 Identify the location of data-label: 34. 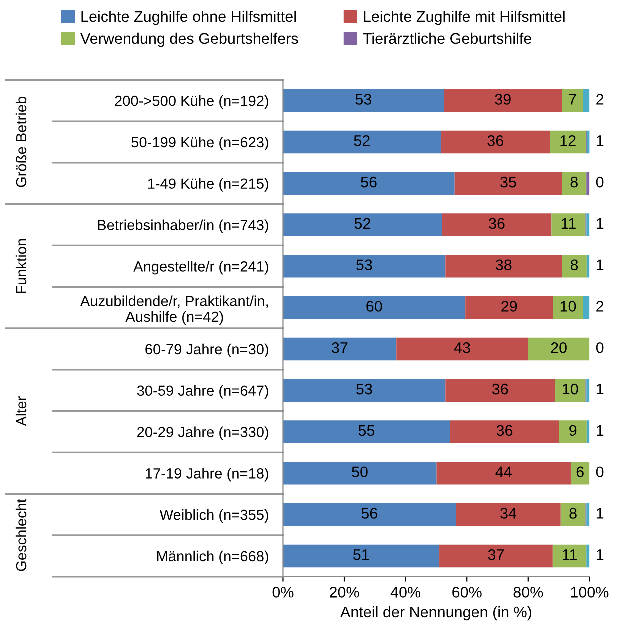
(508, 513).